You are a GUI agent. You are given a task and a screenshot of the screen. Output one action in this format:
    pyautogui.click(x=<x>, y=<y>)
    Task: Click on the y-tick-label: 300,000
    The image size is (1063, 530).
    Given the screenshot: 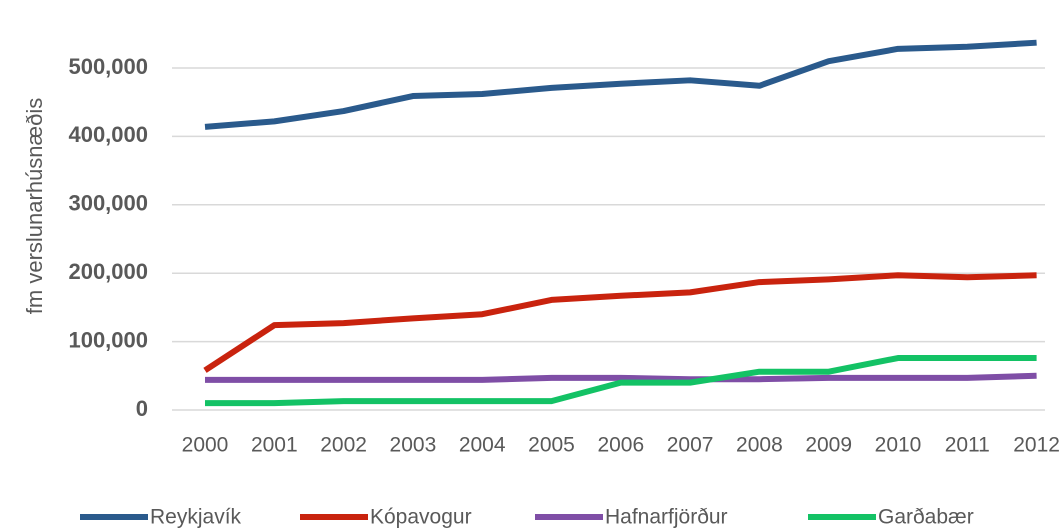 What is the action you would take?
    pyautogui.click(x=108, y=203)
    